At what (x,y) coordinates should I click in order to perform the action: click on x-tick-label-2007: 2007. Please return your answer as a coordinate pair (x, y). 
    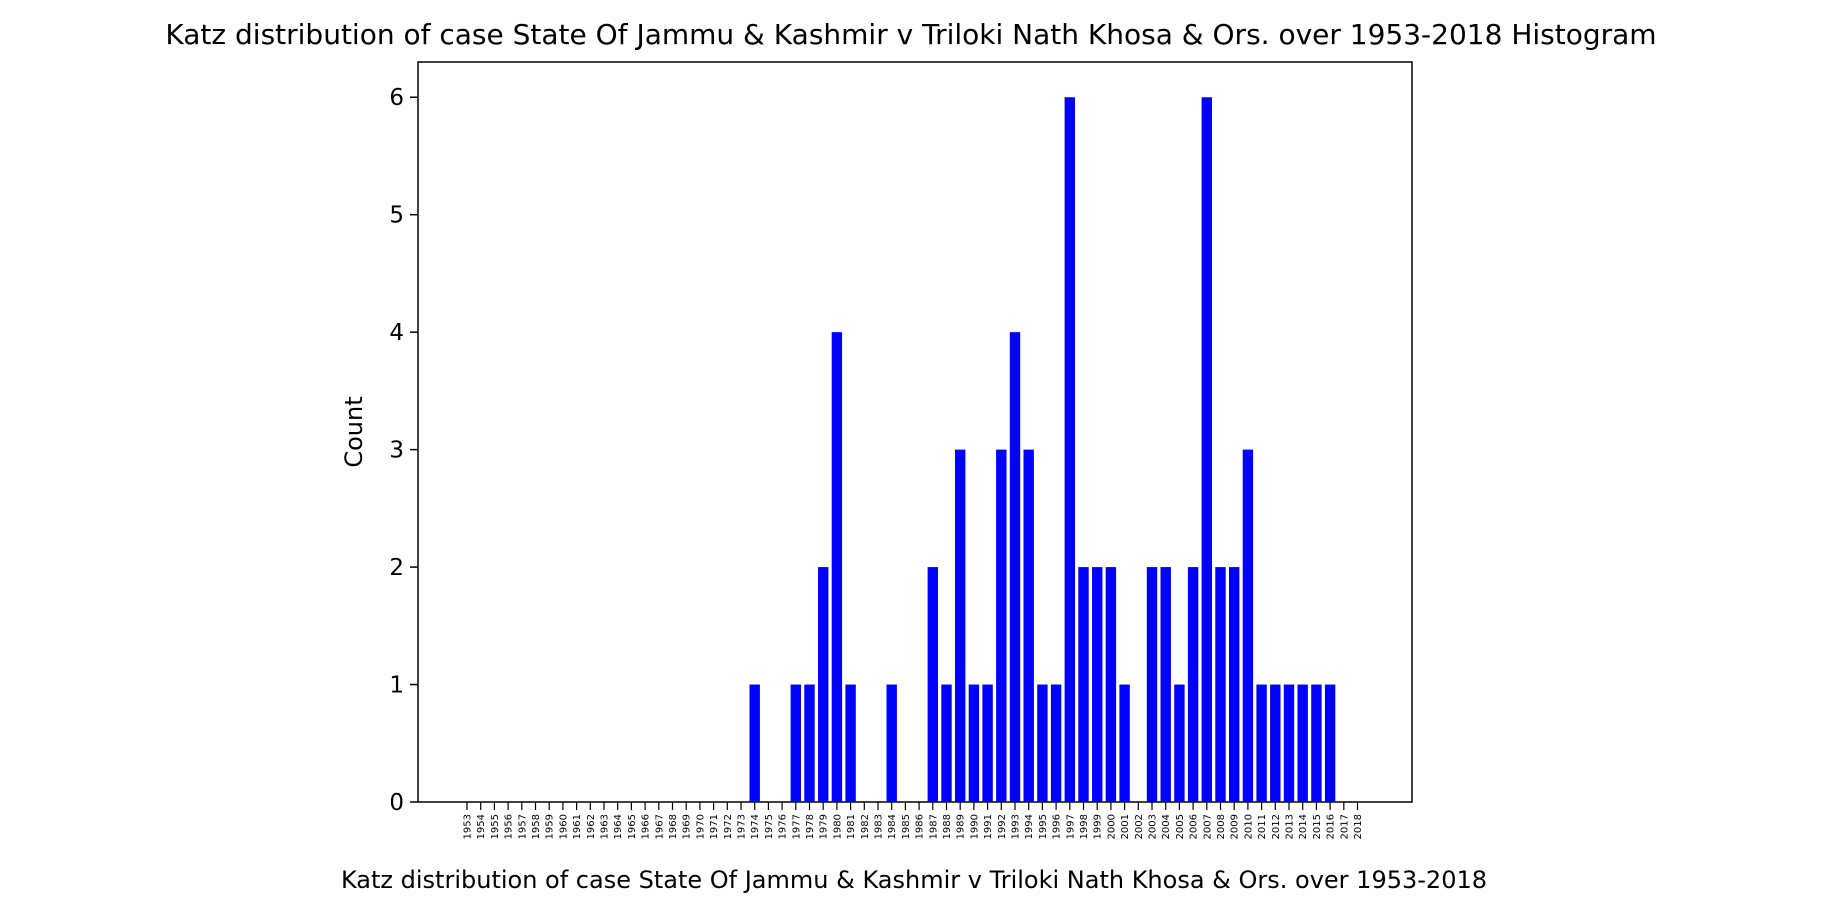
    Looking at the image, I should click on (1207, 826).